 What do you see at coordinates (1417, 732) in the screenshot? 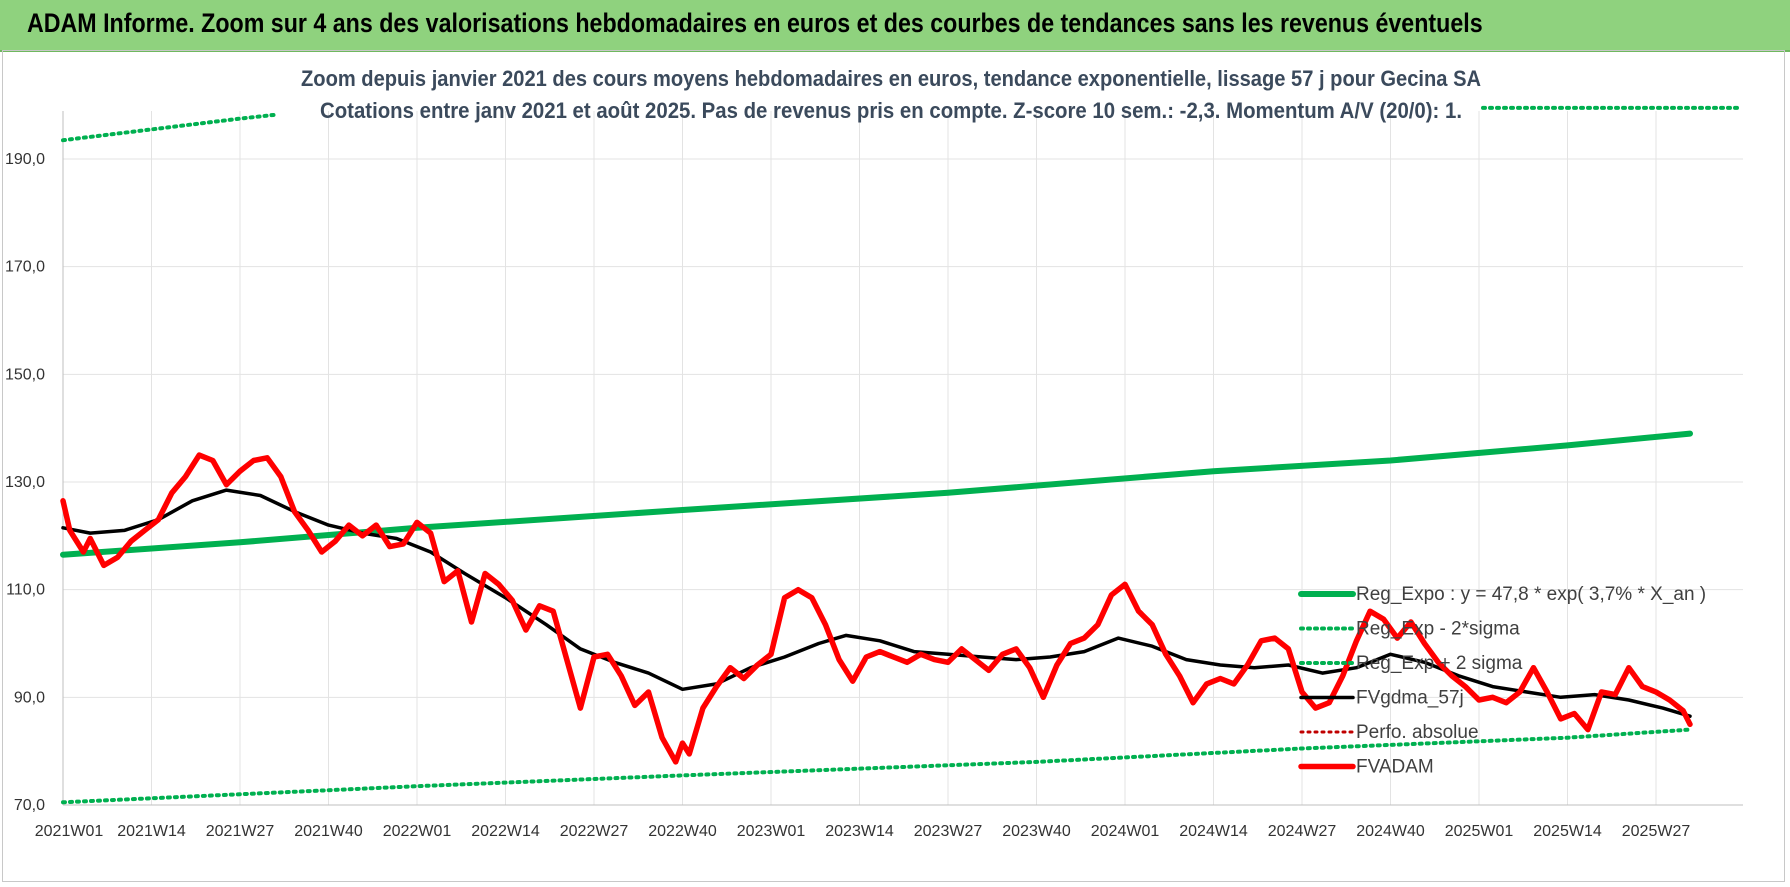
I see `legend-label: Perfo. absolue` at bounding box center [1417, 732].